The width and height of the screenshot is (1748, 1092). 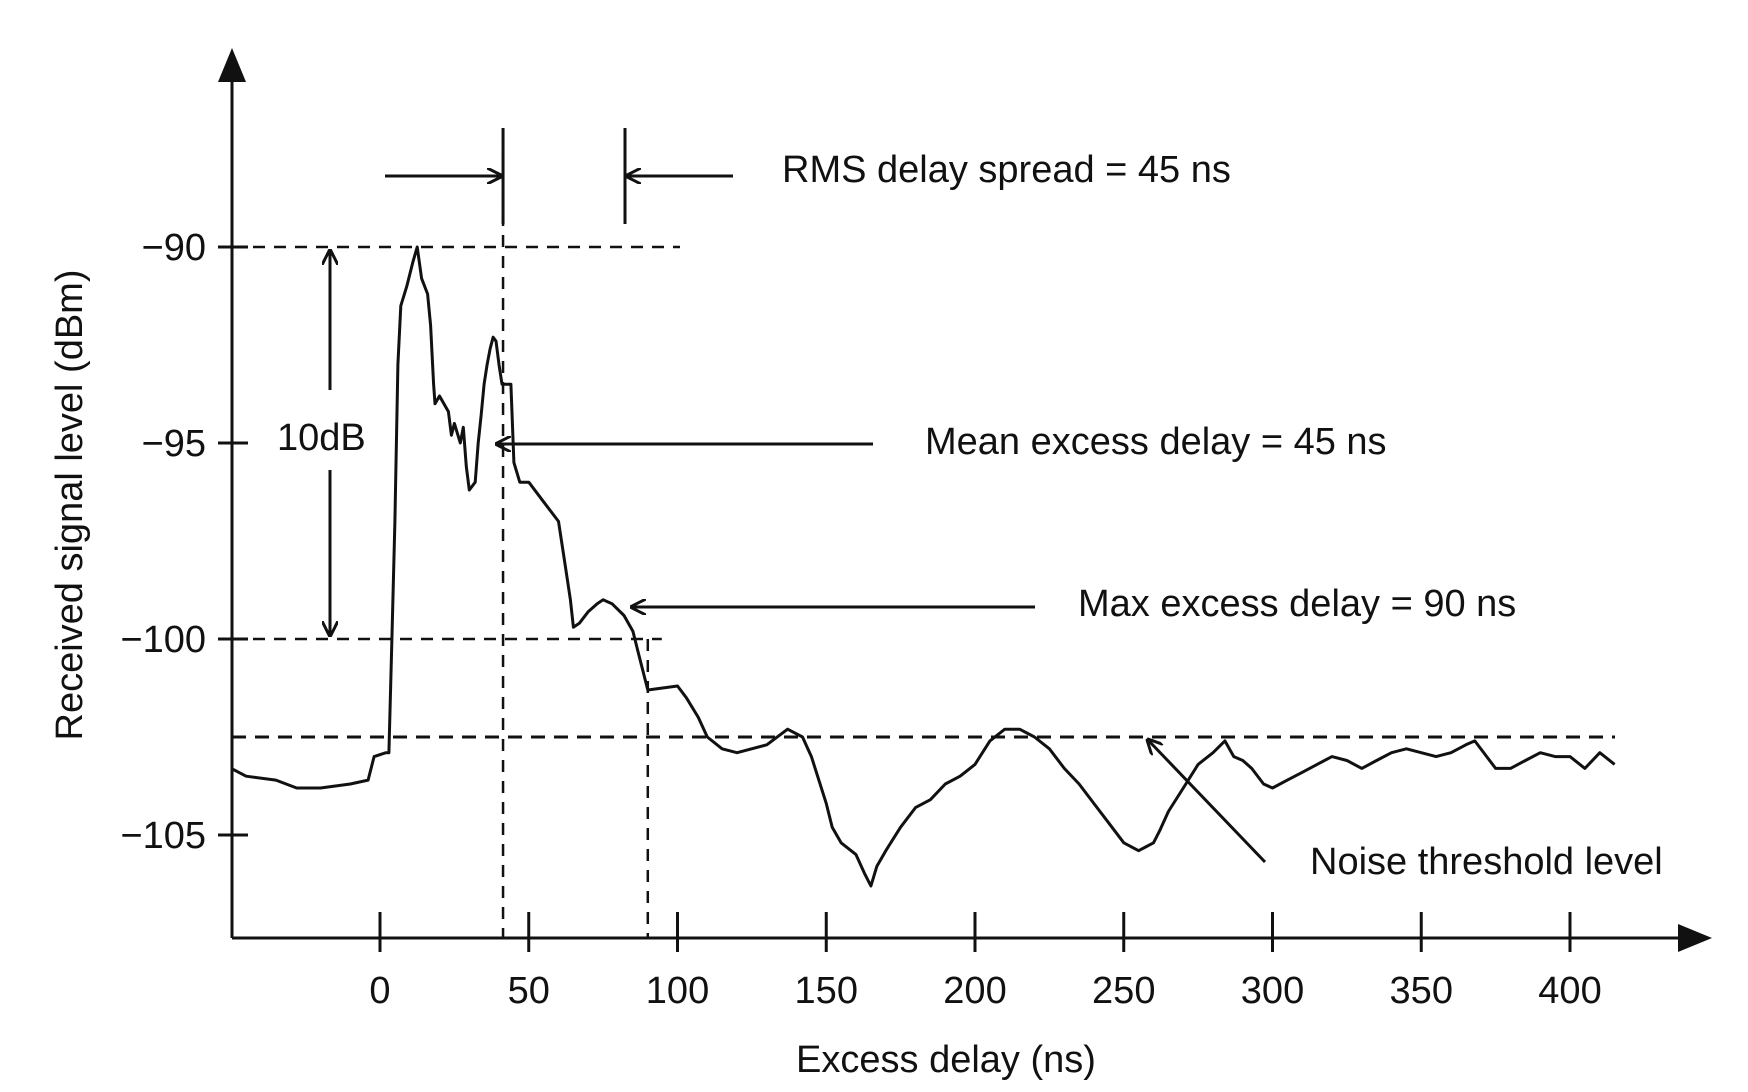 I want to click on x-tick-label: 250, so click(x=1123, y=991).